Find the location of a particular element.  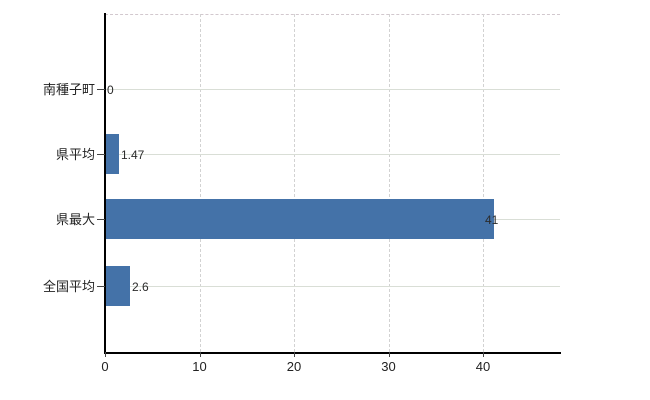

x-axis-tick-label-2: 20 is located at coordinates (294, 366).